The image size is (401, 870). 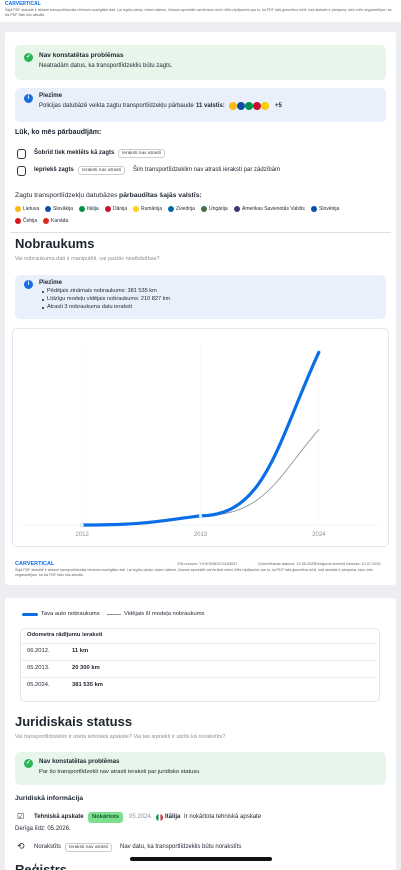 I want to click on text: Itālija, so click(x=173, y=817).